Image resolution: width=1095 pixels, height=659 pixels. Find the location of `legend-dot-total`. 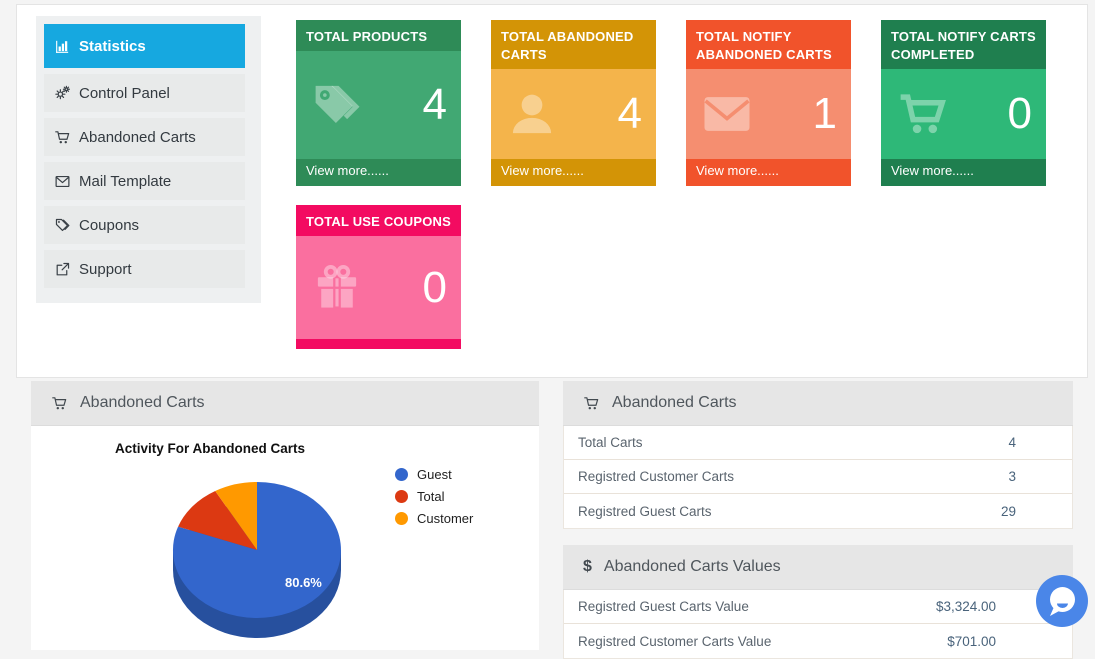

legend-dot-total is located at coordinates (401, 496).